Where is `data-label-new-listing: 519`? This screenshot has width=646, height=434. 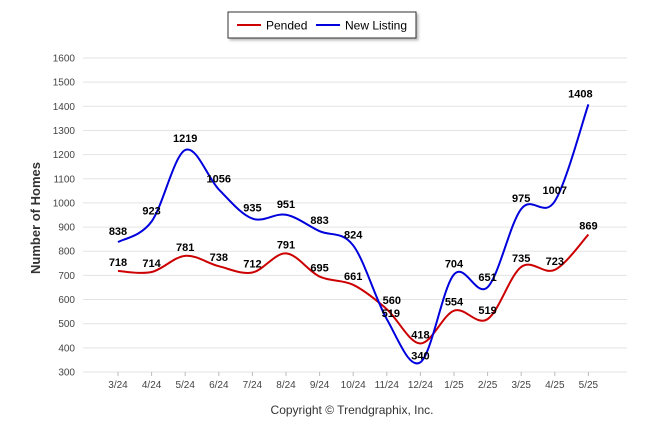 data-label-new-listing: 519 is located at coordinates (391, 314).